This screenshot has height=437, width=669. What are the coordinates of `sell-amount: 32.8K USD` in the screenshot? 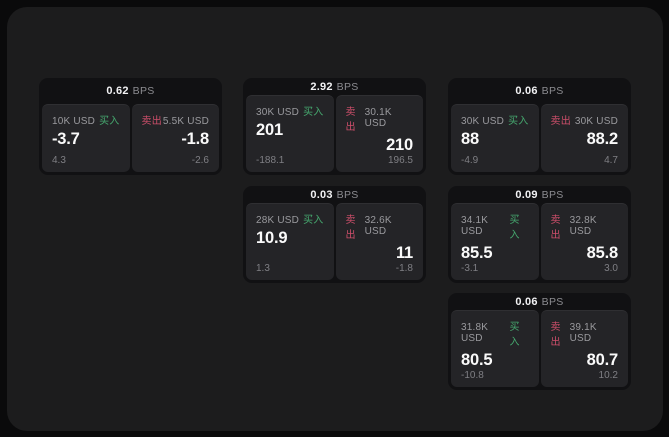 It's located at (583, 226).